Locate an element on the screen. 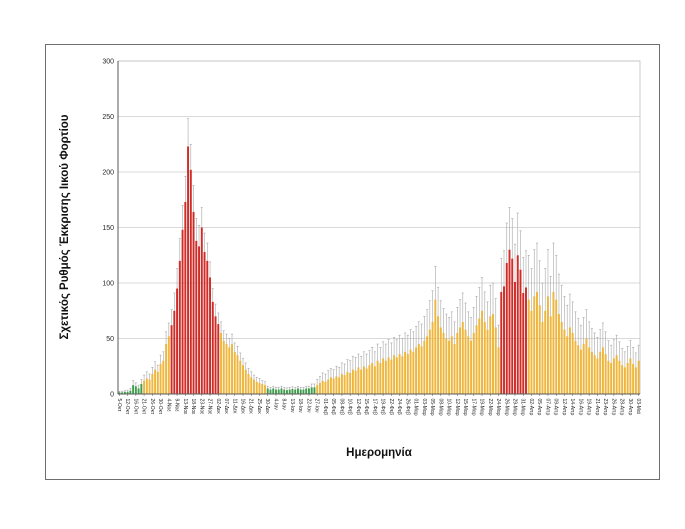 The height and width of the screenshot is (529, 685). y-tick-label: 150 is located at coordinates (108, 228).